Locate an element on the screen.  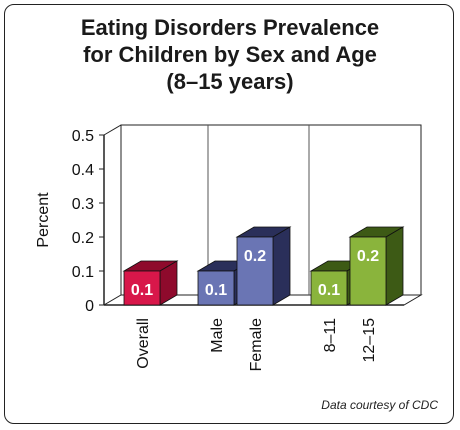
y-tick-label: 0.2 is located at coordinates (83, 238).